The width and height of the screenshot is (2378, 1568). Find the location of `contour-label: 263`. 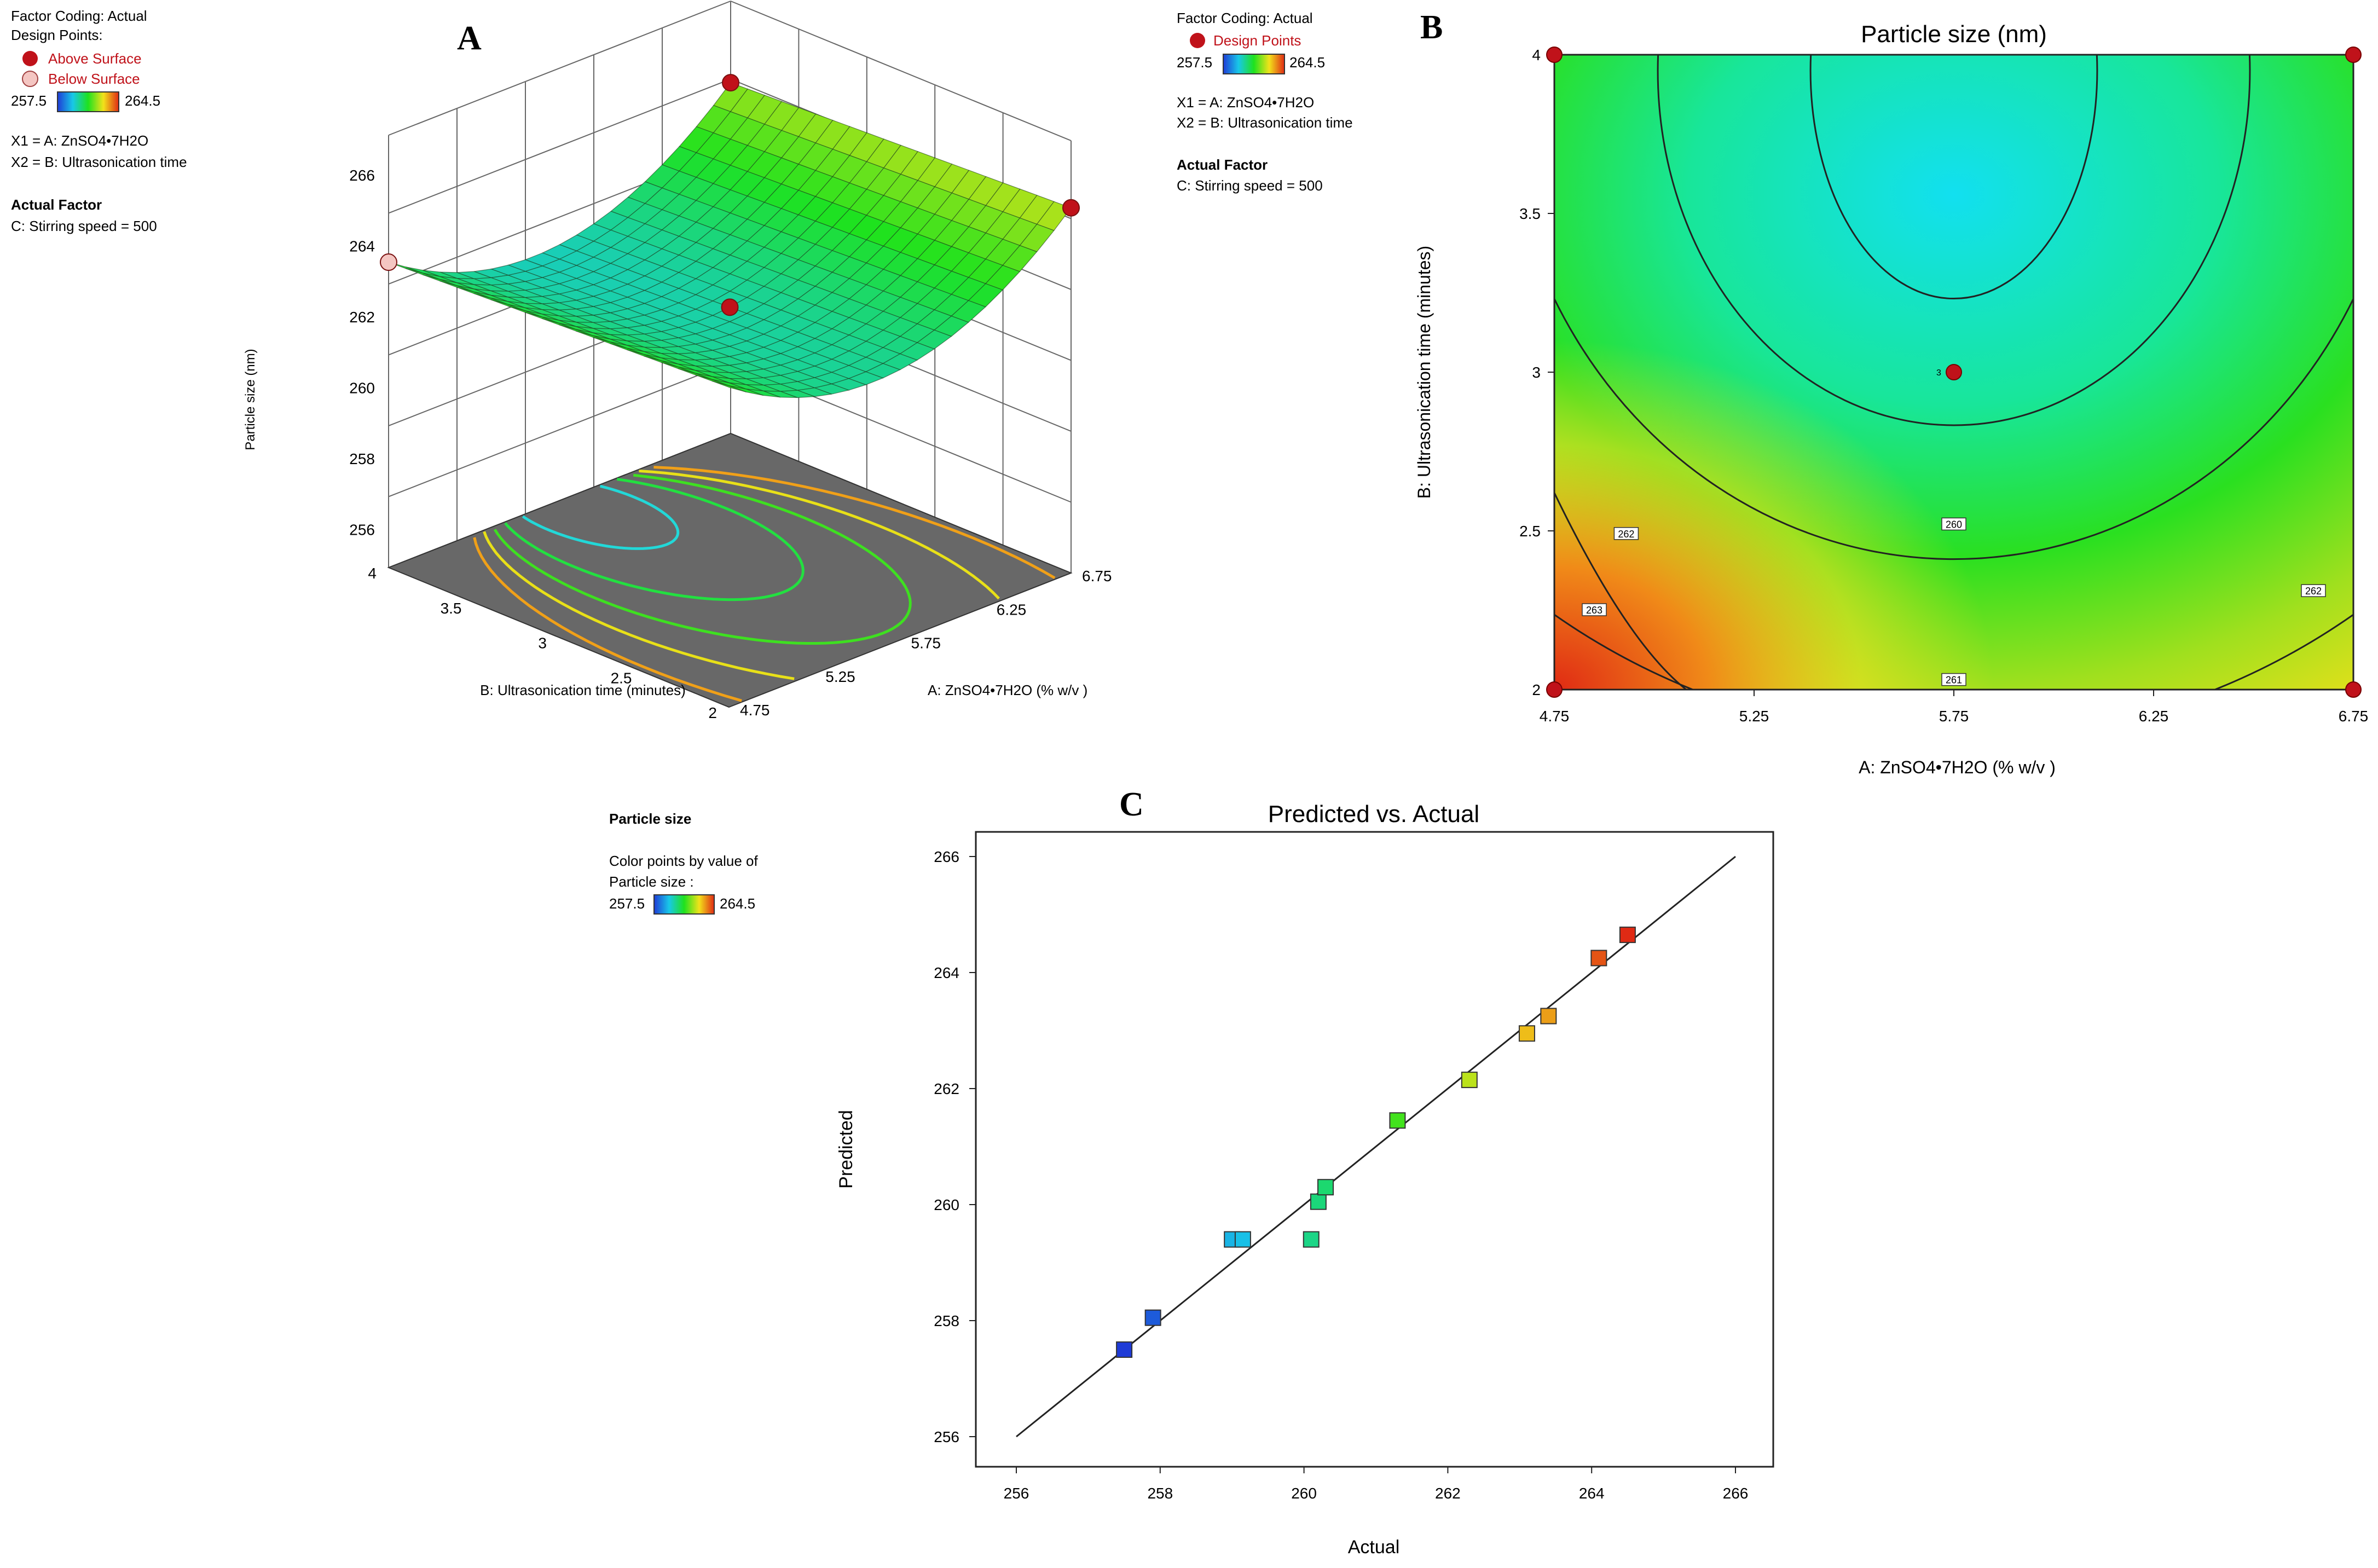

contour-label: 263 is located at coordinates (1594, 610).